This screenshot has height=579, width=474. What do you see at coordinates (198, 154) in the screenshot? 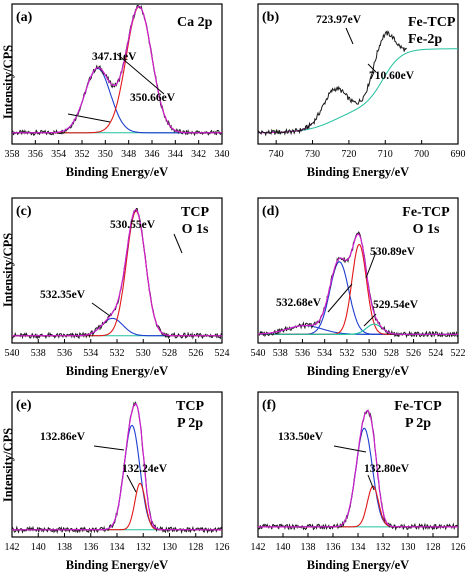
I see `x-tick-label: 342` at bounding box center [198, 154].